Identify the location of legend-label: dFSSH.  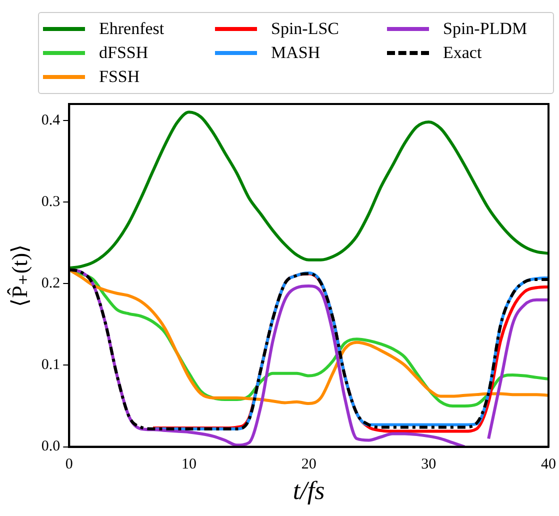
(123, 53).